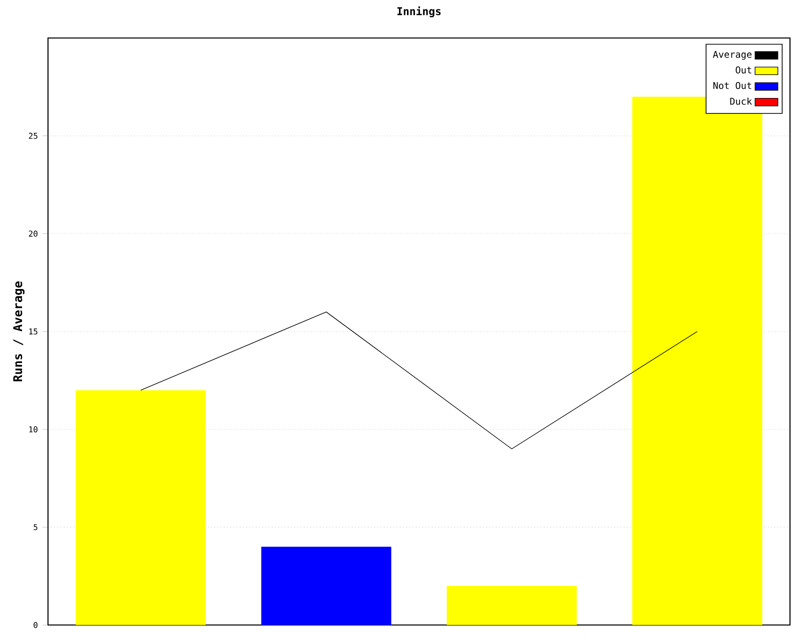  What do you see at coordinates (33, 233) in the screenshot?
I see `y-tick-label: 20` at bounding box center [33, 233].